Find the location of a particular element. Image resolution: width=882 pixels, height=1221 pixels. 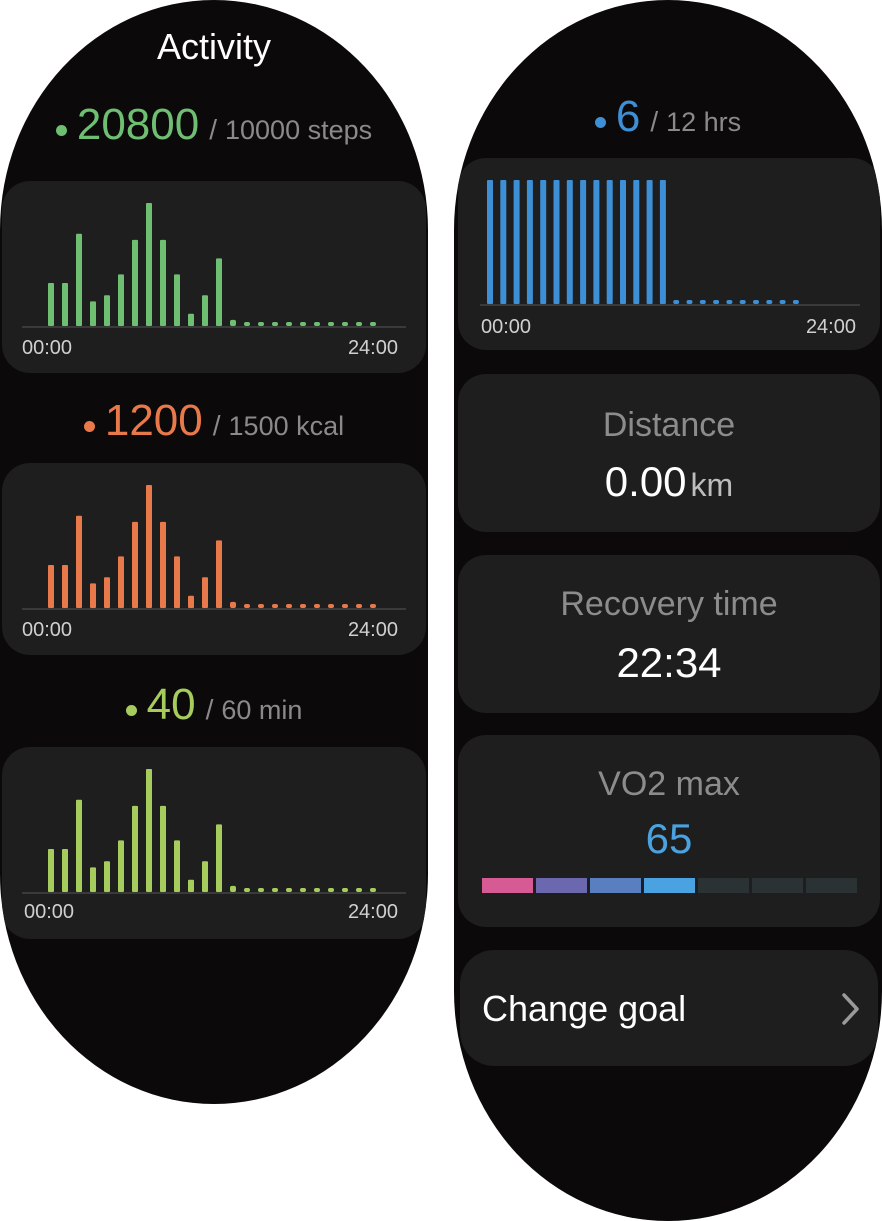

steps-chart-svg is located at coordinates (214, 265).